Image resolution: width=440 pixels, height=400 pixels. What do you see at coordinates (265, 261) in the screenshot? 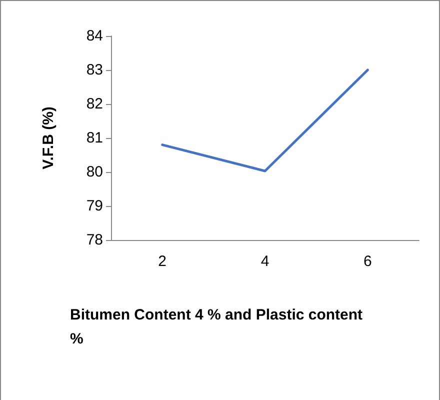
I see `x-tick-label: 4` at bounding box center [265, 261].